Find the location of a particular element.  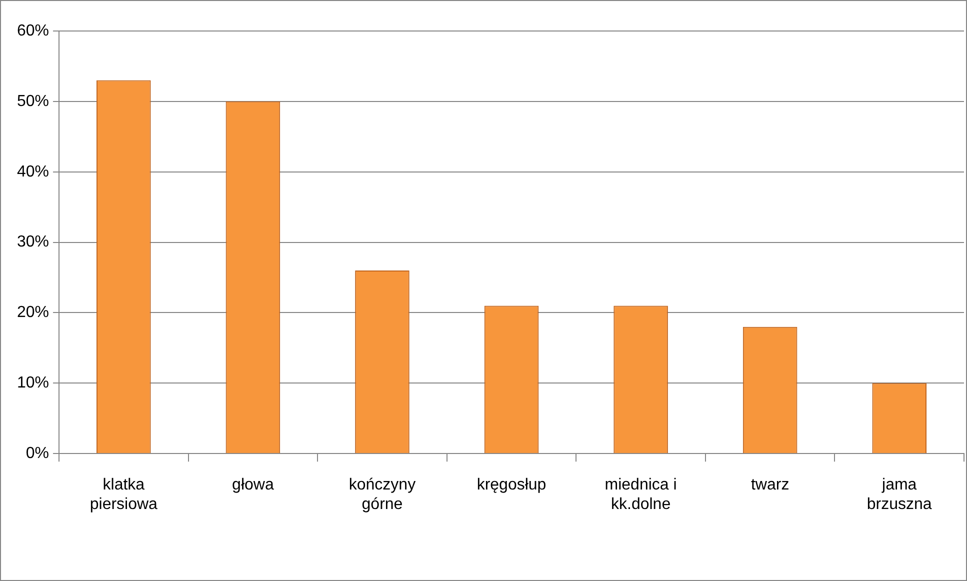

y-tick-label: 60% is located at coordinates (33, 31).